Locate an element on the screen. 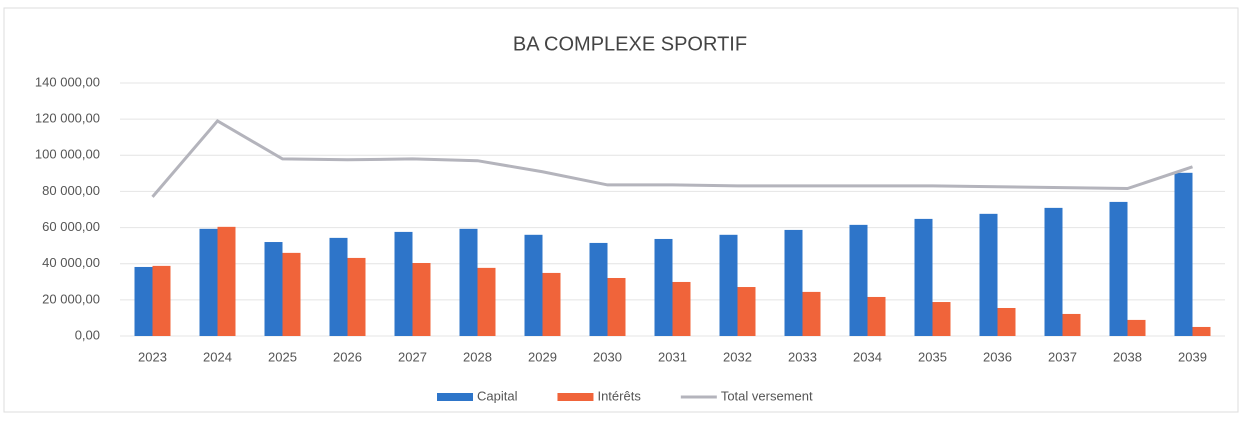 The image size is (1243, 425). x-tick-label: 2033 is located at coordinates (802, 356).